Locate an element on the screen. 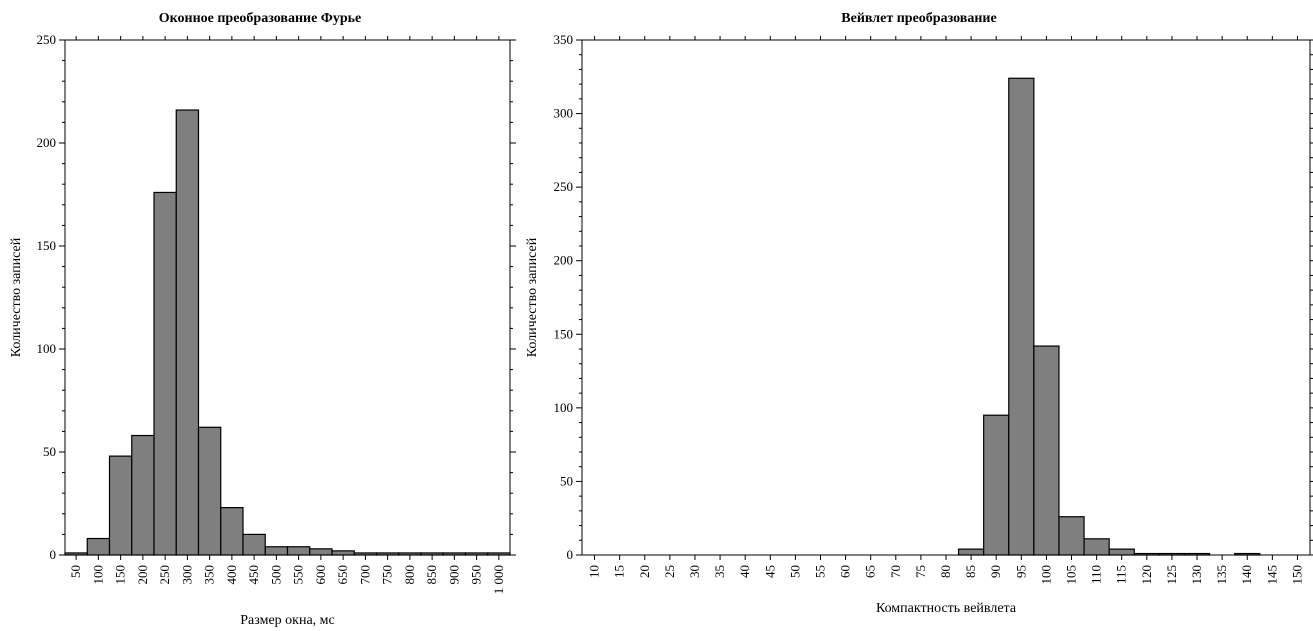 This screenshot has height=631, width=1313. x-tick-label: 130 is located at coordinates (1196, 575).